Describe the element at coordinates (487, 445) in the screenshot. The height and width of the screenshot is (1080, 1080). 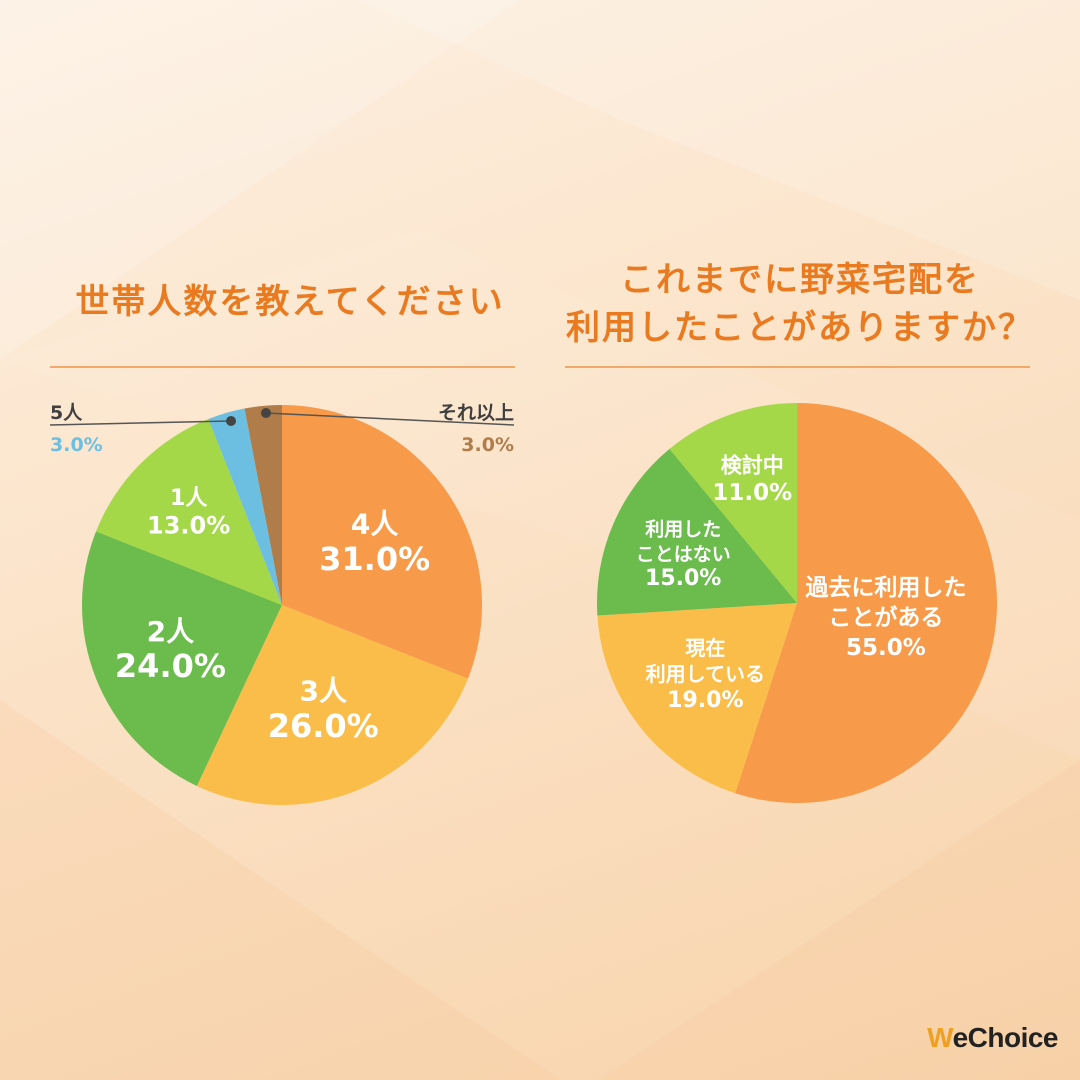
I see `value-sore-ijo: 3.0%` at that location.